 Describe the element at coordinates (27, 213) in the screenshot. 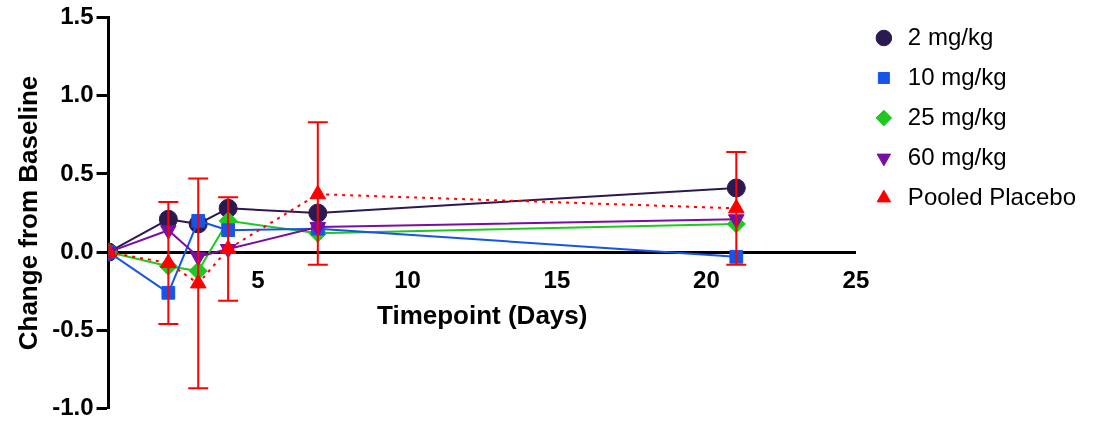

I see `y-axis-title: Change from Baseline` at that location.